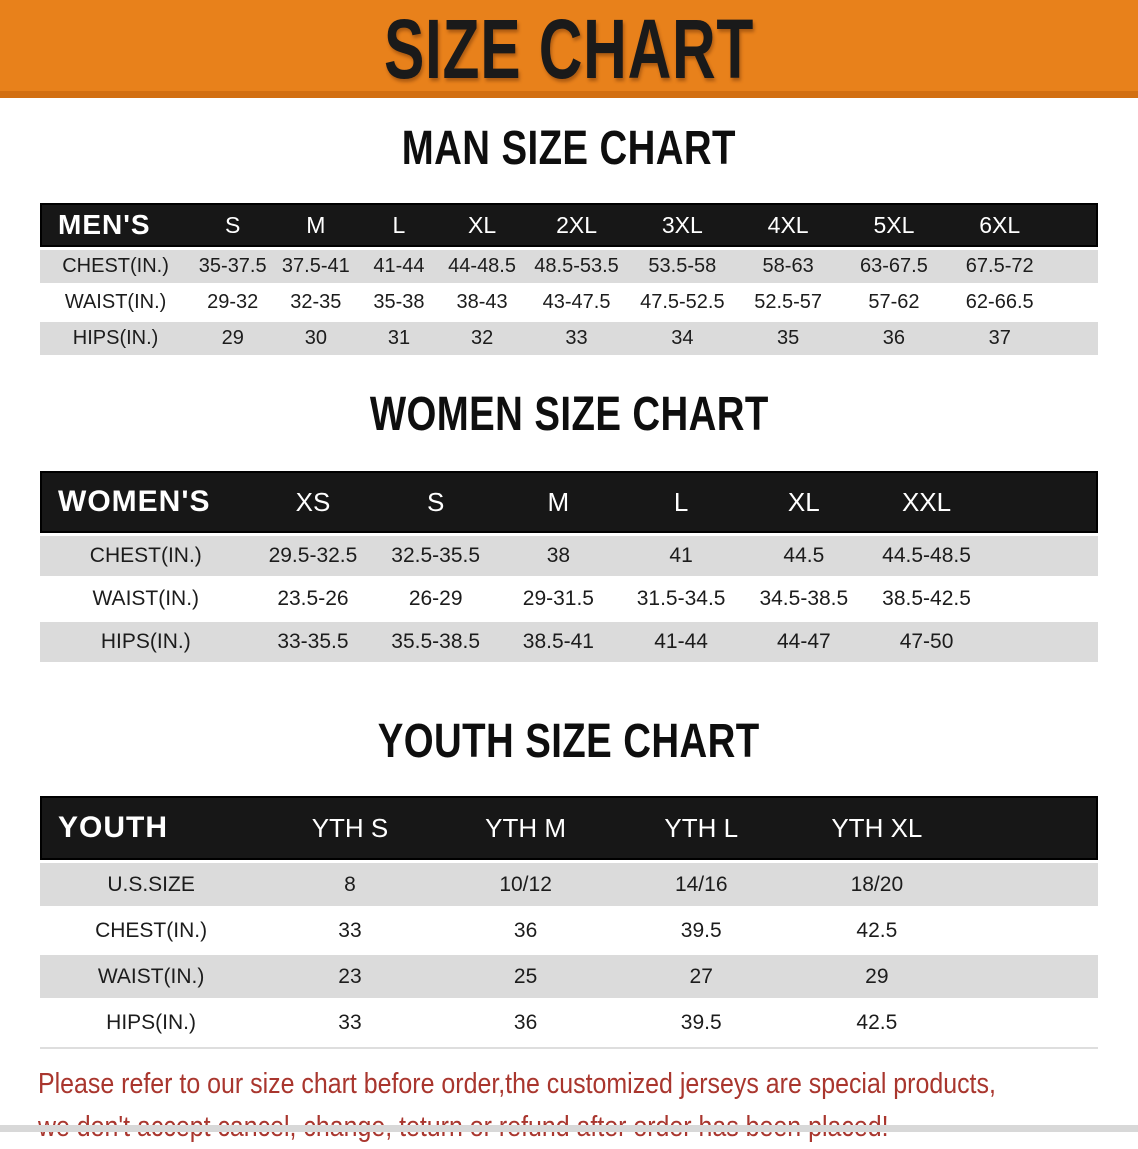  I want to click on measurement-value-cell: 62-66.5, so click(999, 302).